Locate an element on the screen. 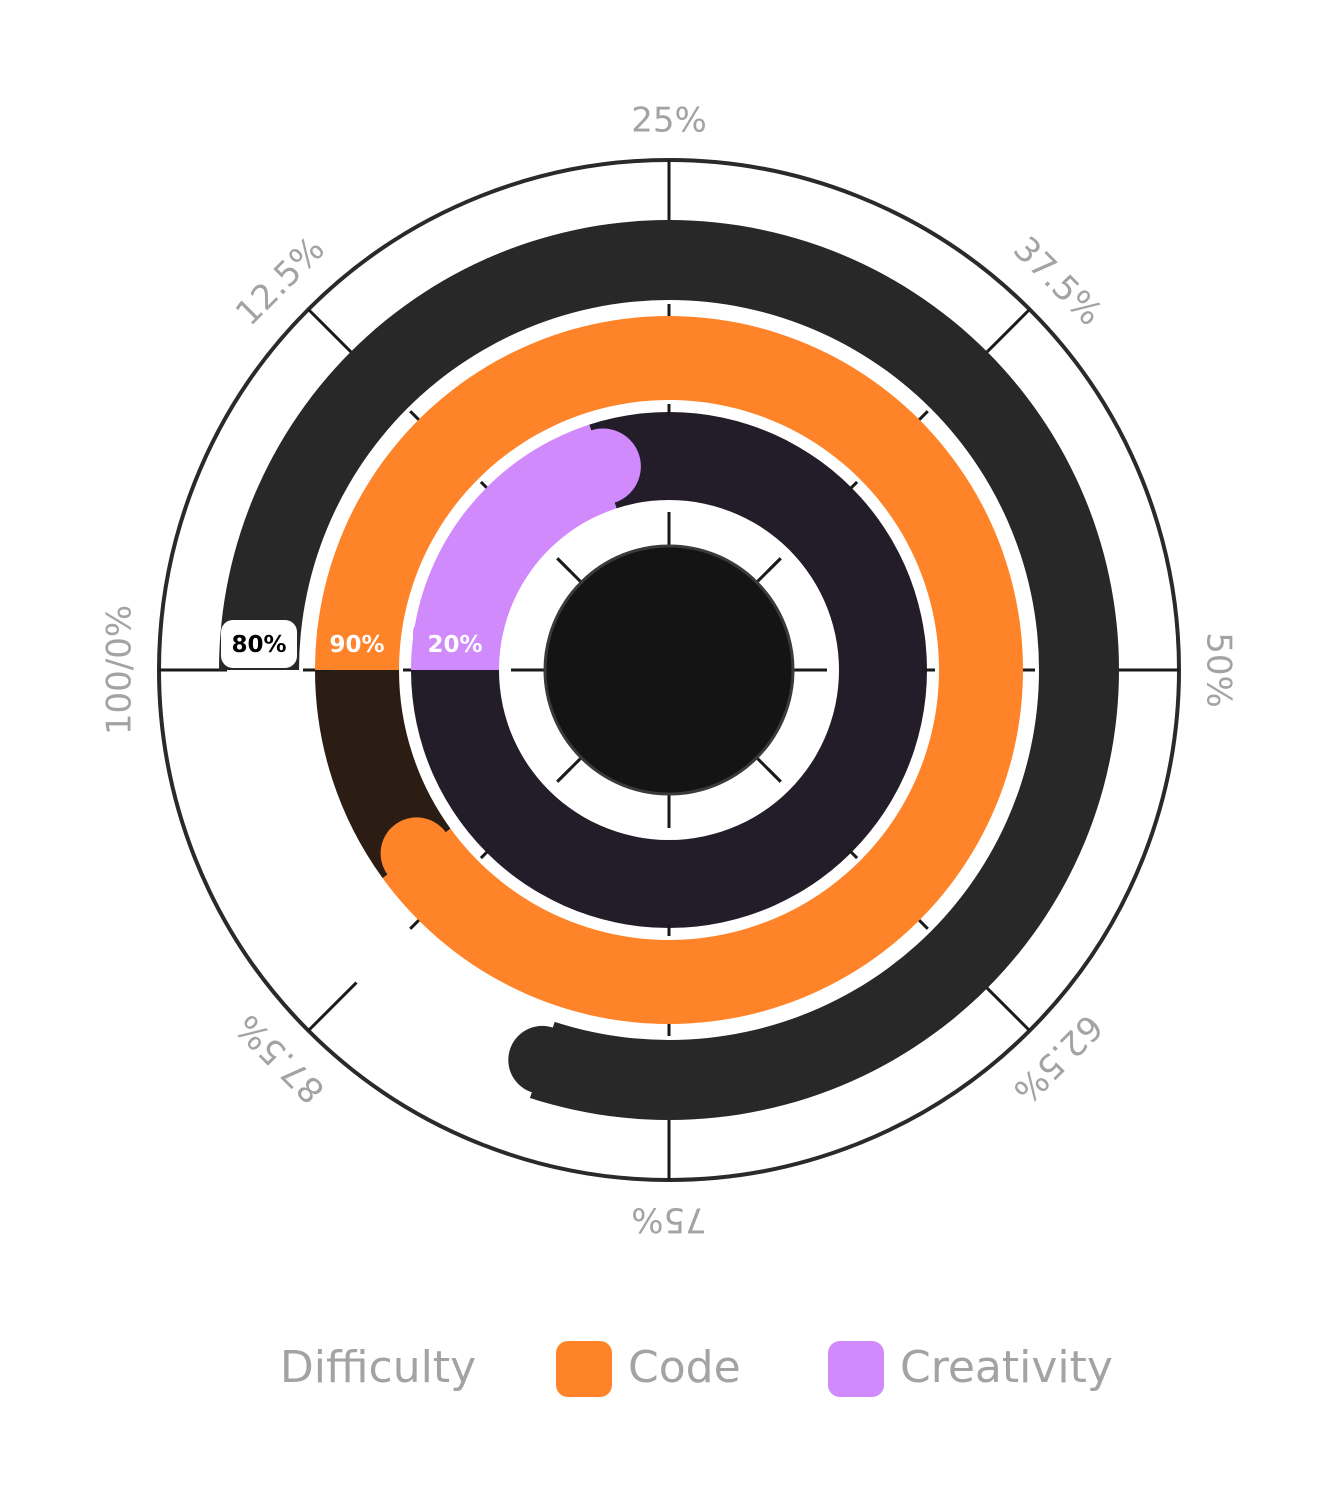  value-pill-difficulty is located at coordinates (259, 644).